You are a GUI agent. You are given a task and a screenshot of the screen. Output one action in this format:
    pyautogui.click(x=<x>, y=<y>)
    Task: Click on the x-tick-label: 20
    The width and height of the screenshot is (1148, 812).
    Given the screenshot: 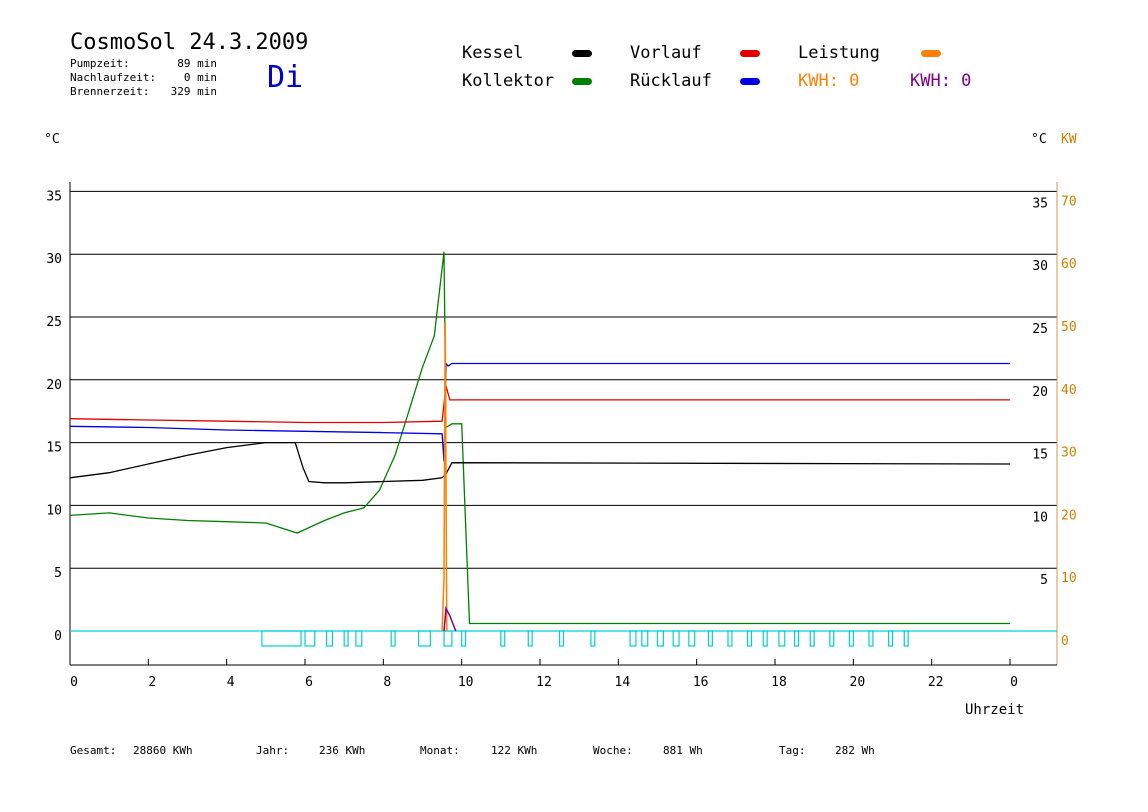 What is the action you would take?
    pyautogui.click(x=858, y=682)
    